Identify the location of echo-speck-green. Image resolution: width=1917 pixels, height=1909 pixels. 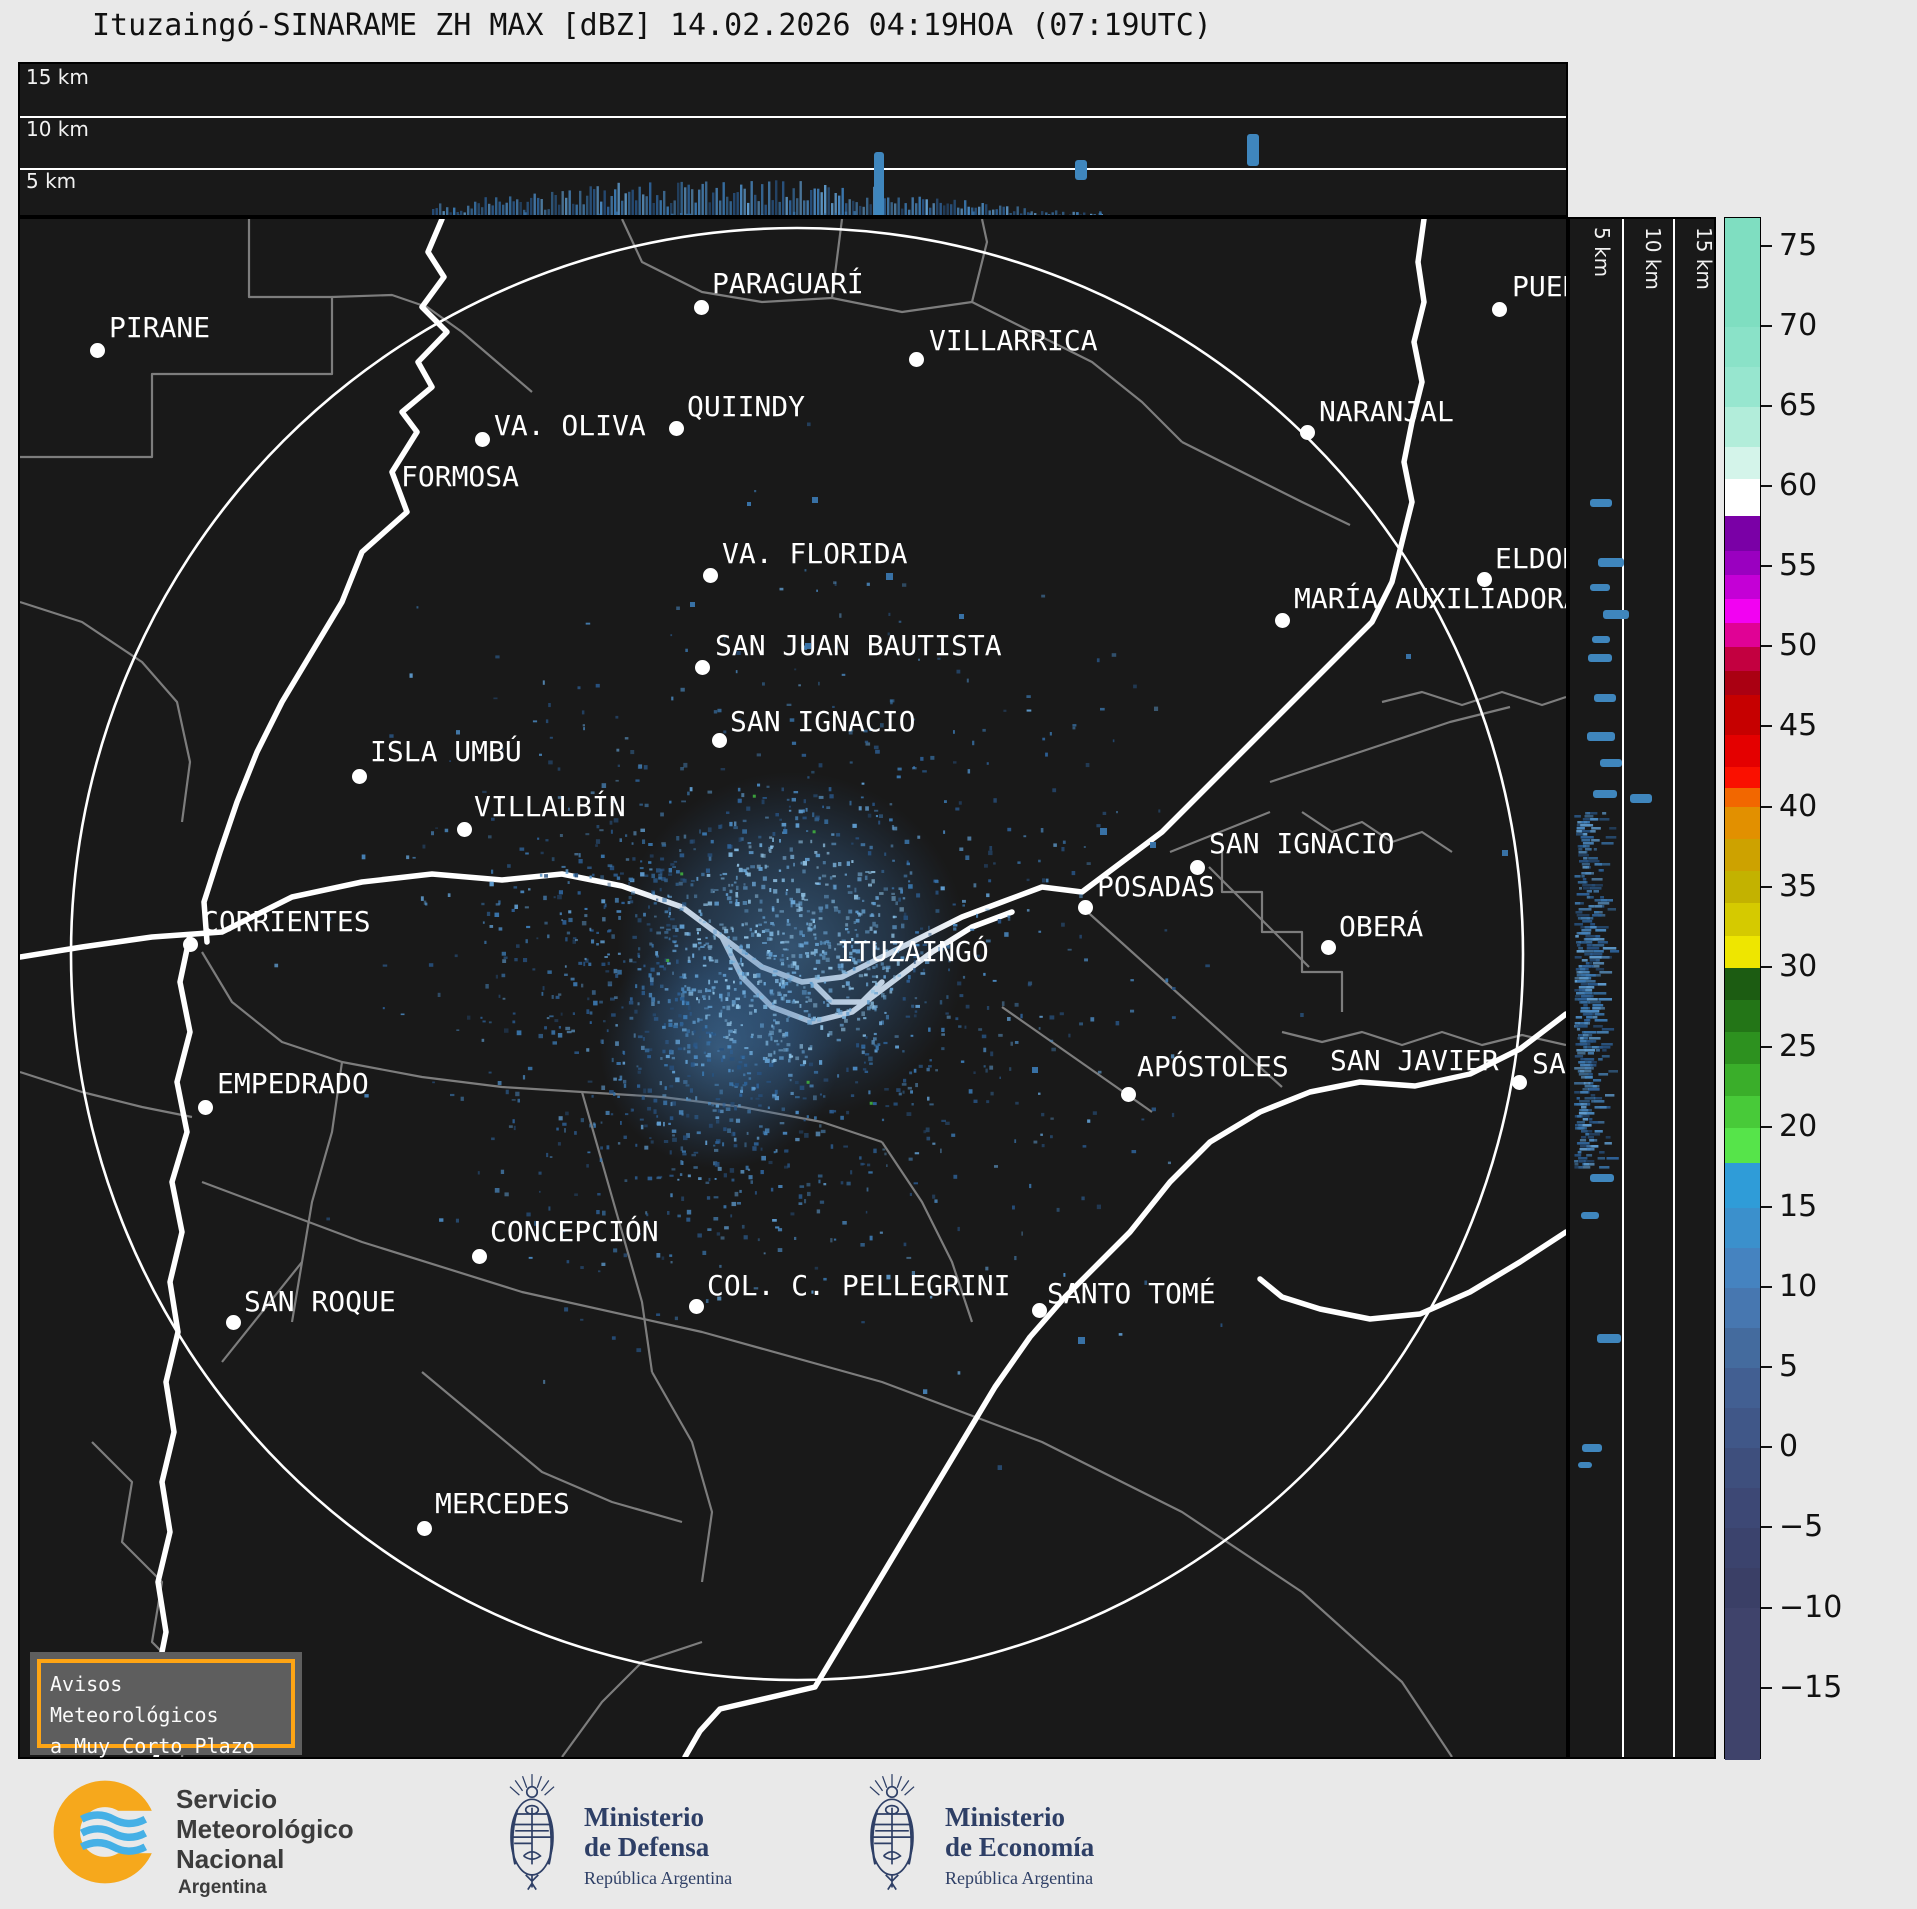
(871, 1103).